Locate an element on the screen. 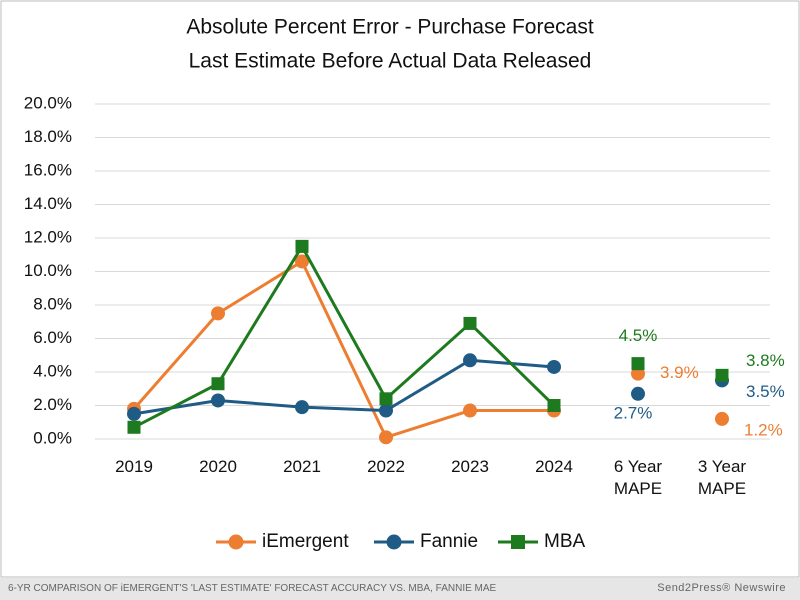 This screenshot has height=600, width=800. y-tick-label: 4.0% is located at coordinates (52, 370).